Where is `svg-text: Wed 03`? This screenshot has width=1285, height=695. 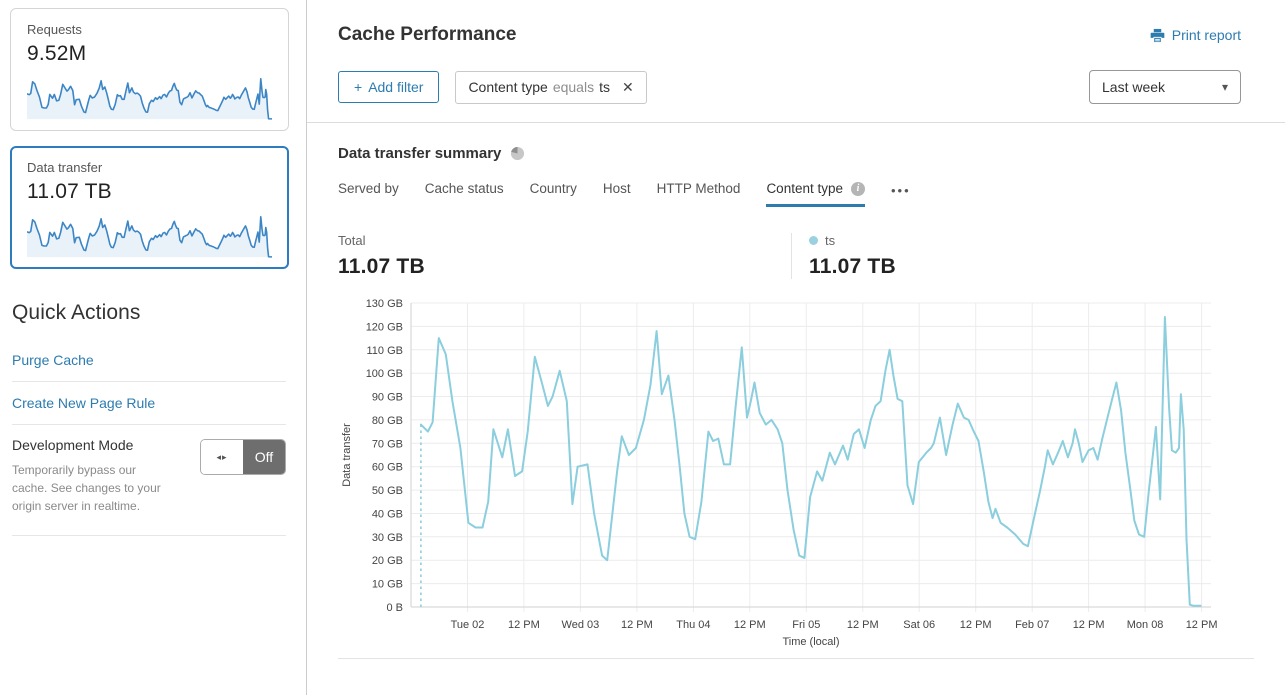
svg-text: Wed 03 is located at coordinates (581, 625).